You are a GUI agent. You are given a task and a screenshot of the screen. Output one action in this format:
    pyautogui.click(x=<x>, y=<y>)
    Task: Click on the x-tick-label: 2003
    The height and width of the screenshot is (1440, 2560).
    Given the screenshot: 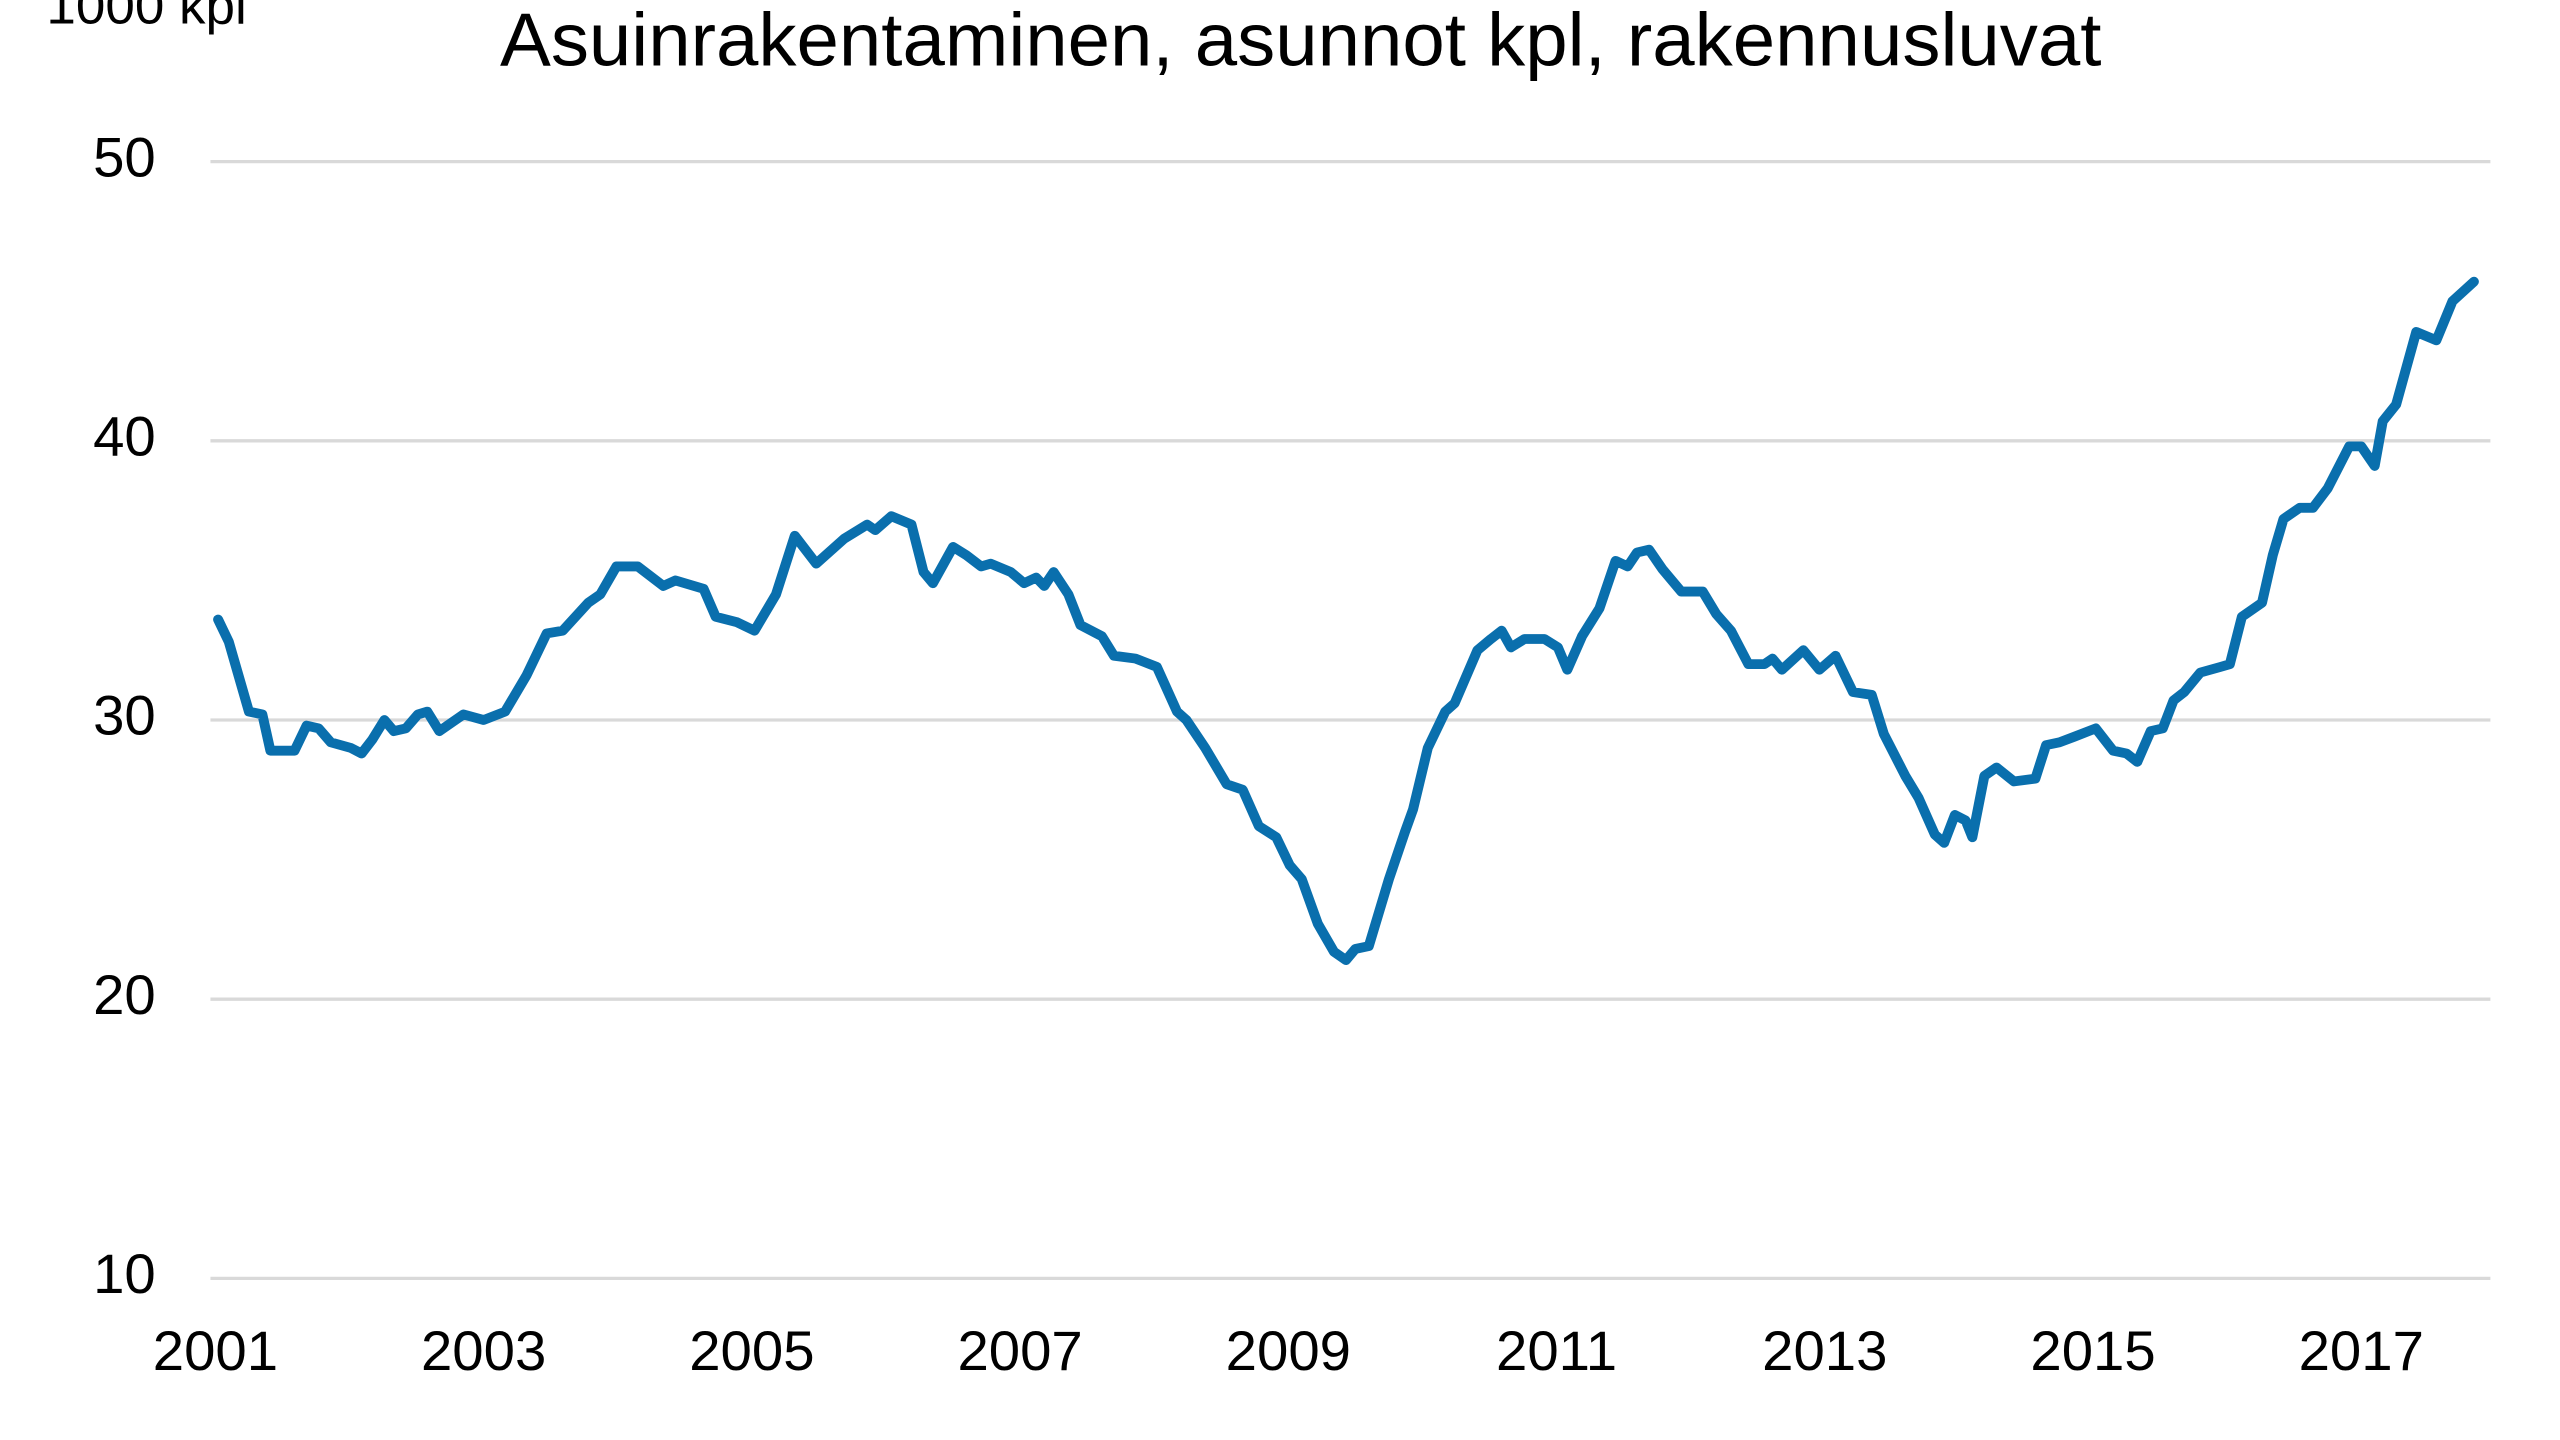 What is the action you would take?
    pyautogui.click(x=483, y=1350)
    